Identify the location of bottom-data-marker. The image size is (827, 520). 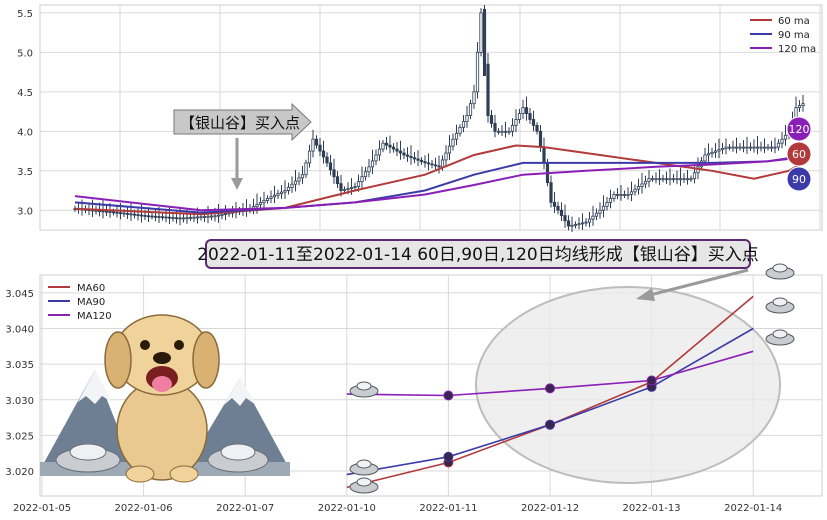
(448, 456).